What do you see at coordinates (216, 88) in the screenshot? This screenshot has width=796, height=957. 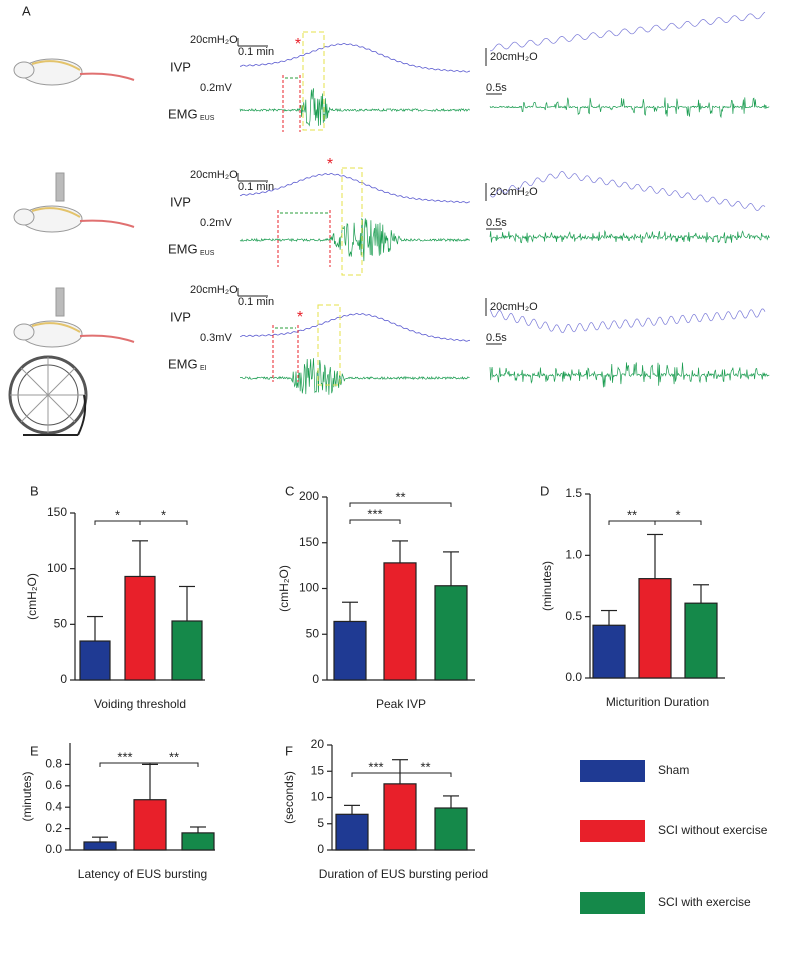 I see `trace-label: 0.2mV` at bounding box center [216, 88].